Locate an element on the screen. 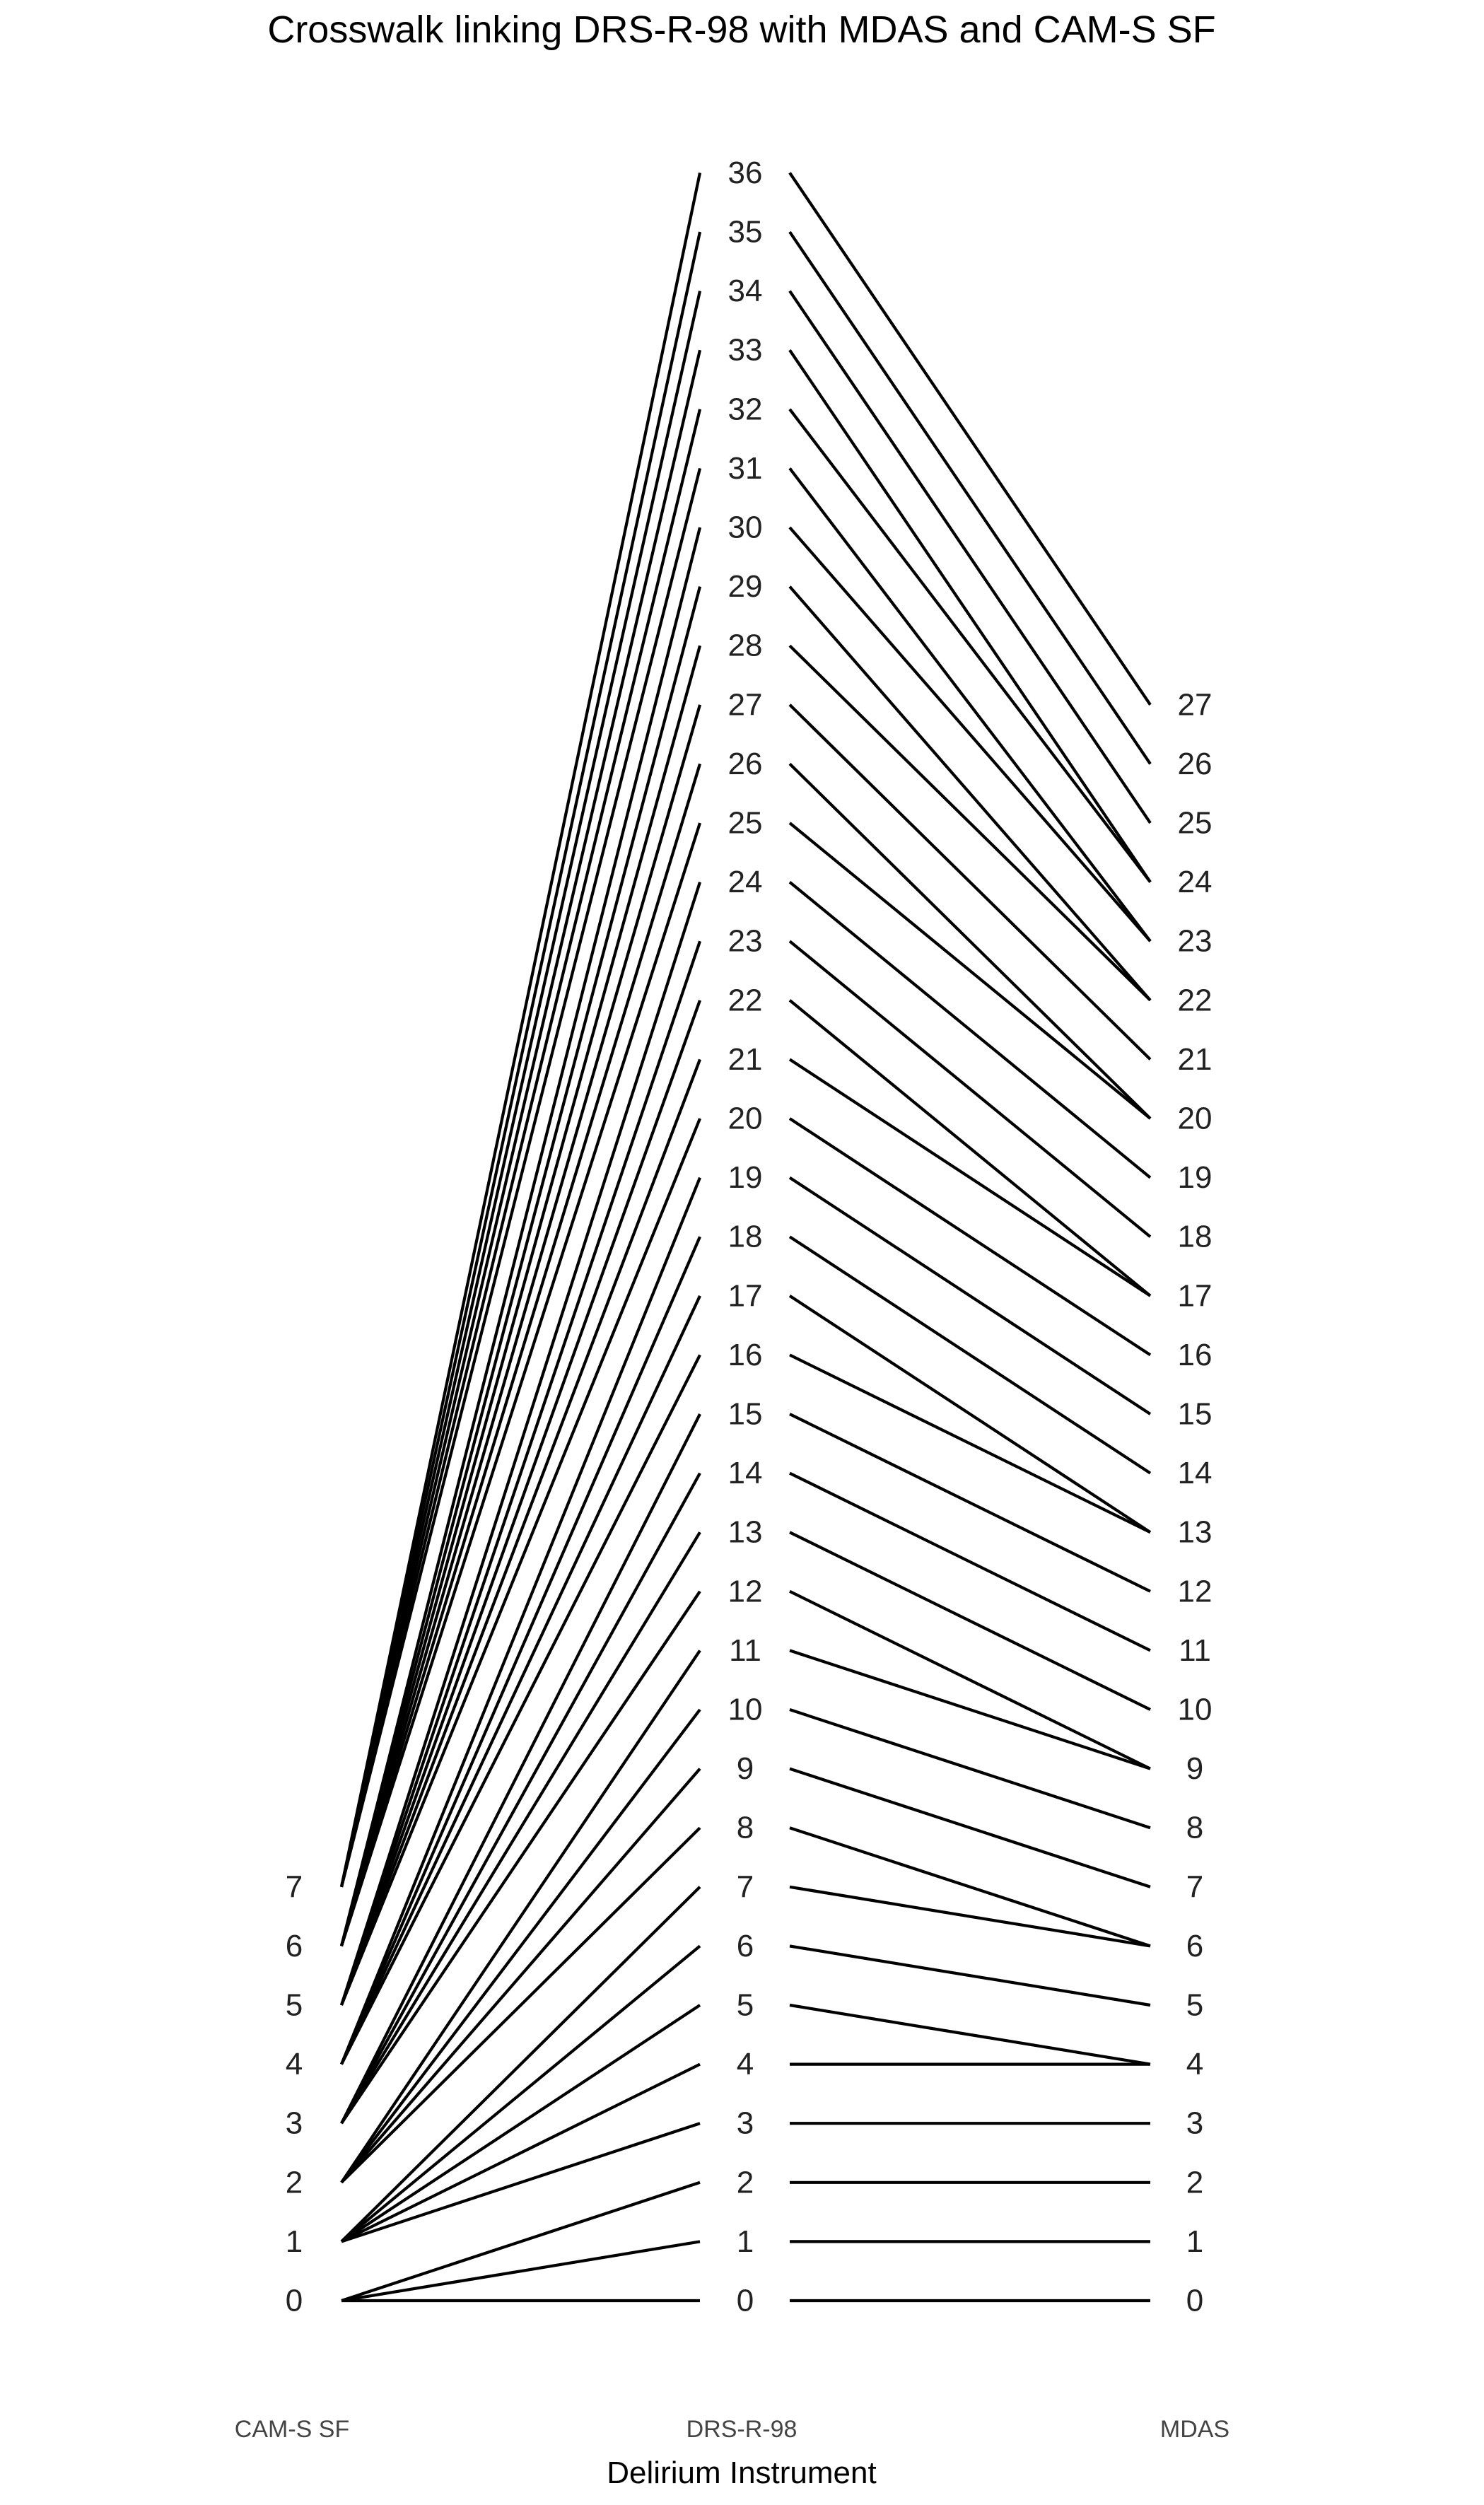 The height and width of the screenshot is (2505, 1484). mdas-tick-label: 18 is located at coordinates (1195, 1237).